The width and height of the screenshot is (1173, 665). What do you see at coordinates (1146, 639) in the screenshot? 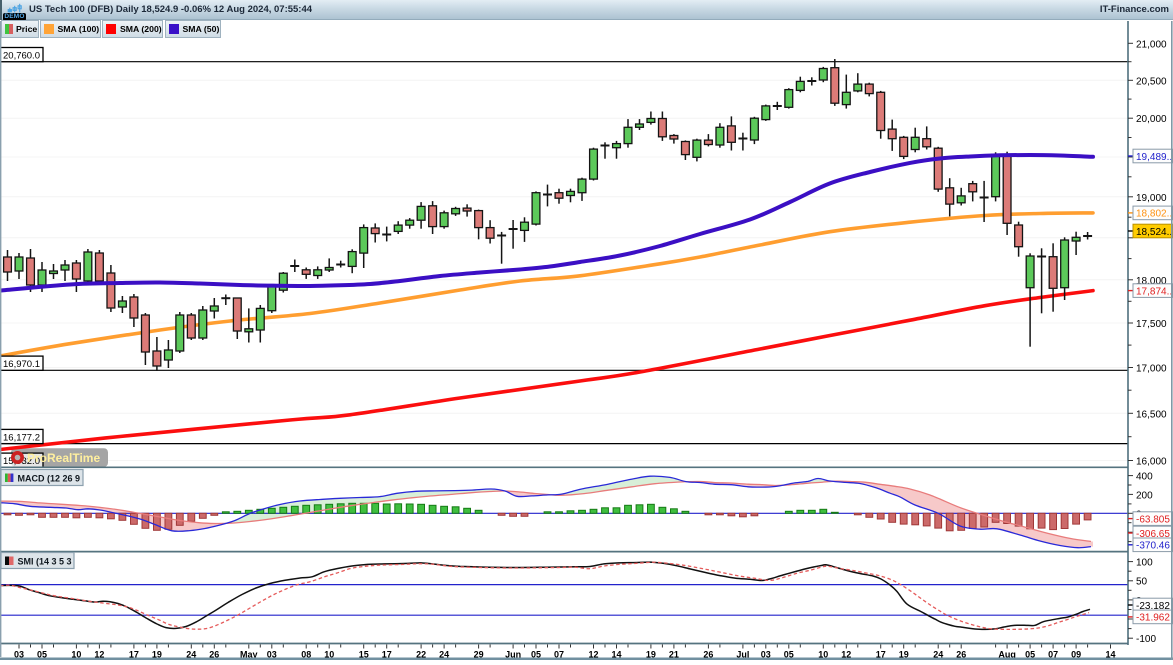
I see `svg-text: -100` at bounding box center [1146, 639].